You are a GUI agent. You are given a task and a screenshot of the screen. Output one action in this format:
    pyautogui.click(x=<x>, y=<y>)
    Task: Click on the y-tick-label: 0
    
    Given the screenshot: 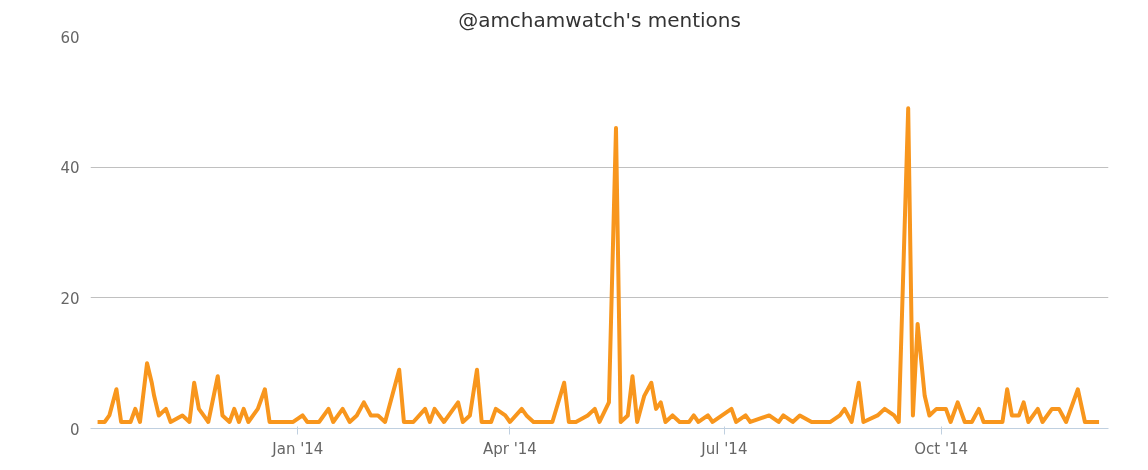 What is the action you would take?
    pyautogui.click(x=74, y=429)
    